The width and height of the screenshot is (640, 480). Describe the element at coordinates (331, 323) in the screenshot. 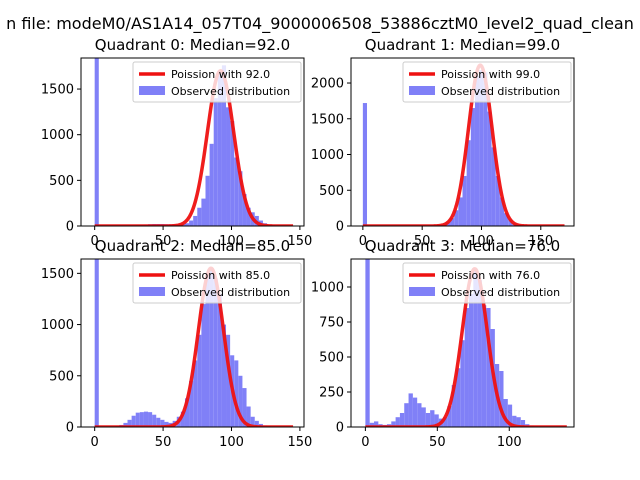

I see `y-tick-label: 750` at that location.